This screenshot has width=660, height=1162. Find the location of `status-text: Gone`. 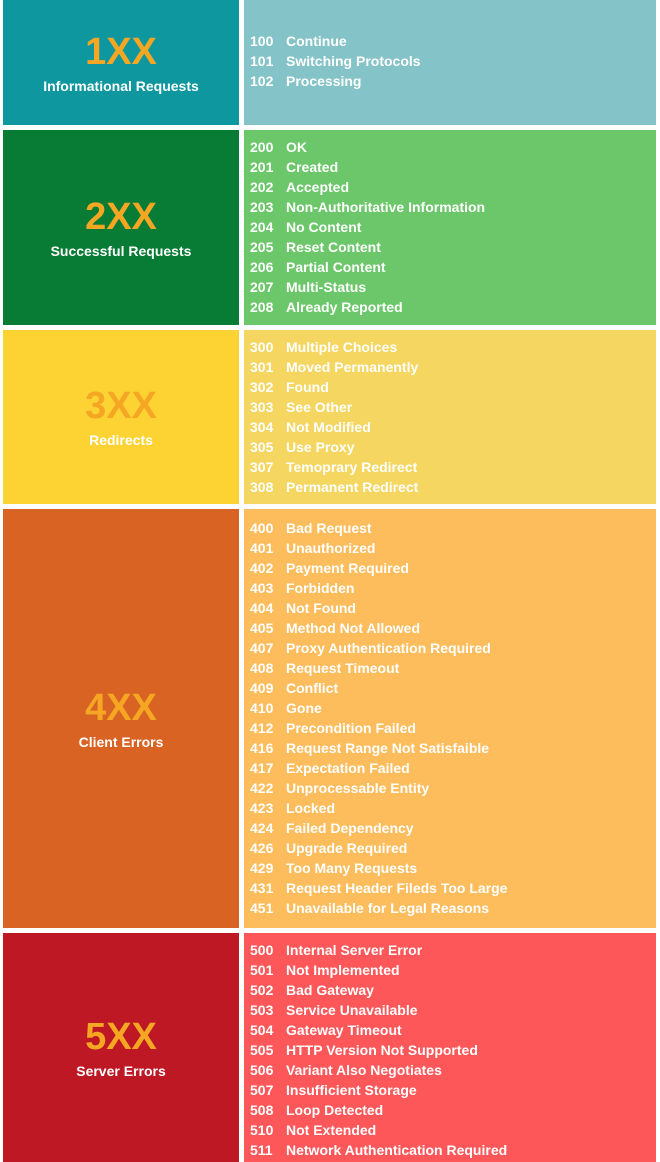

status-text: Gone is located at coordinates (304, 708).